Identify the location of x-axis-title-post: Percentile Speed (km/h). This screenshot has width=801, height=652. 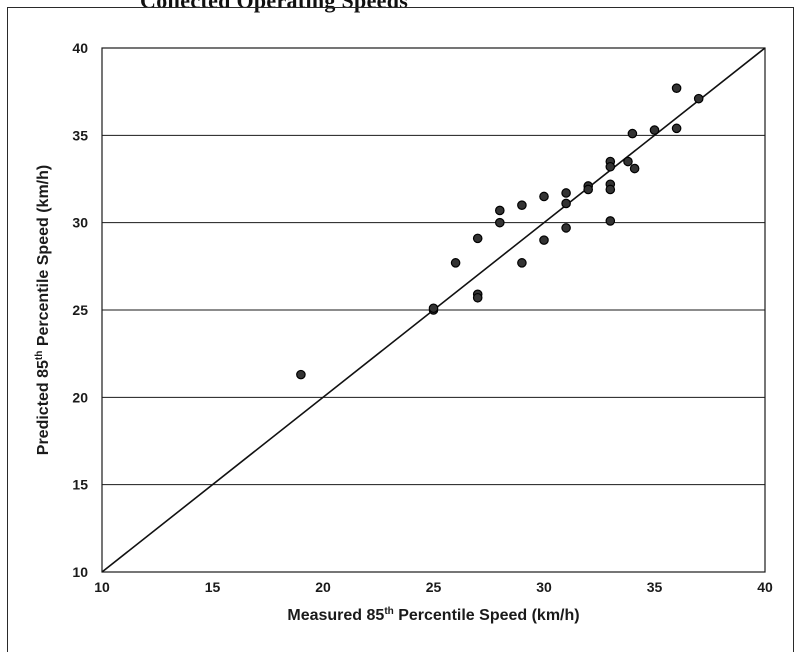
(487, 615).